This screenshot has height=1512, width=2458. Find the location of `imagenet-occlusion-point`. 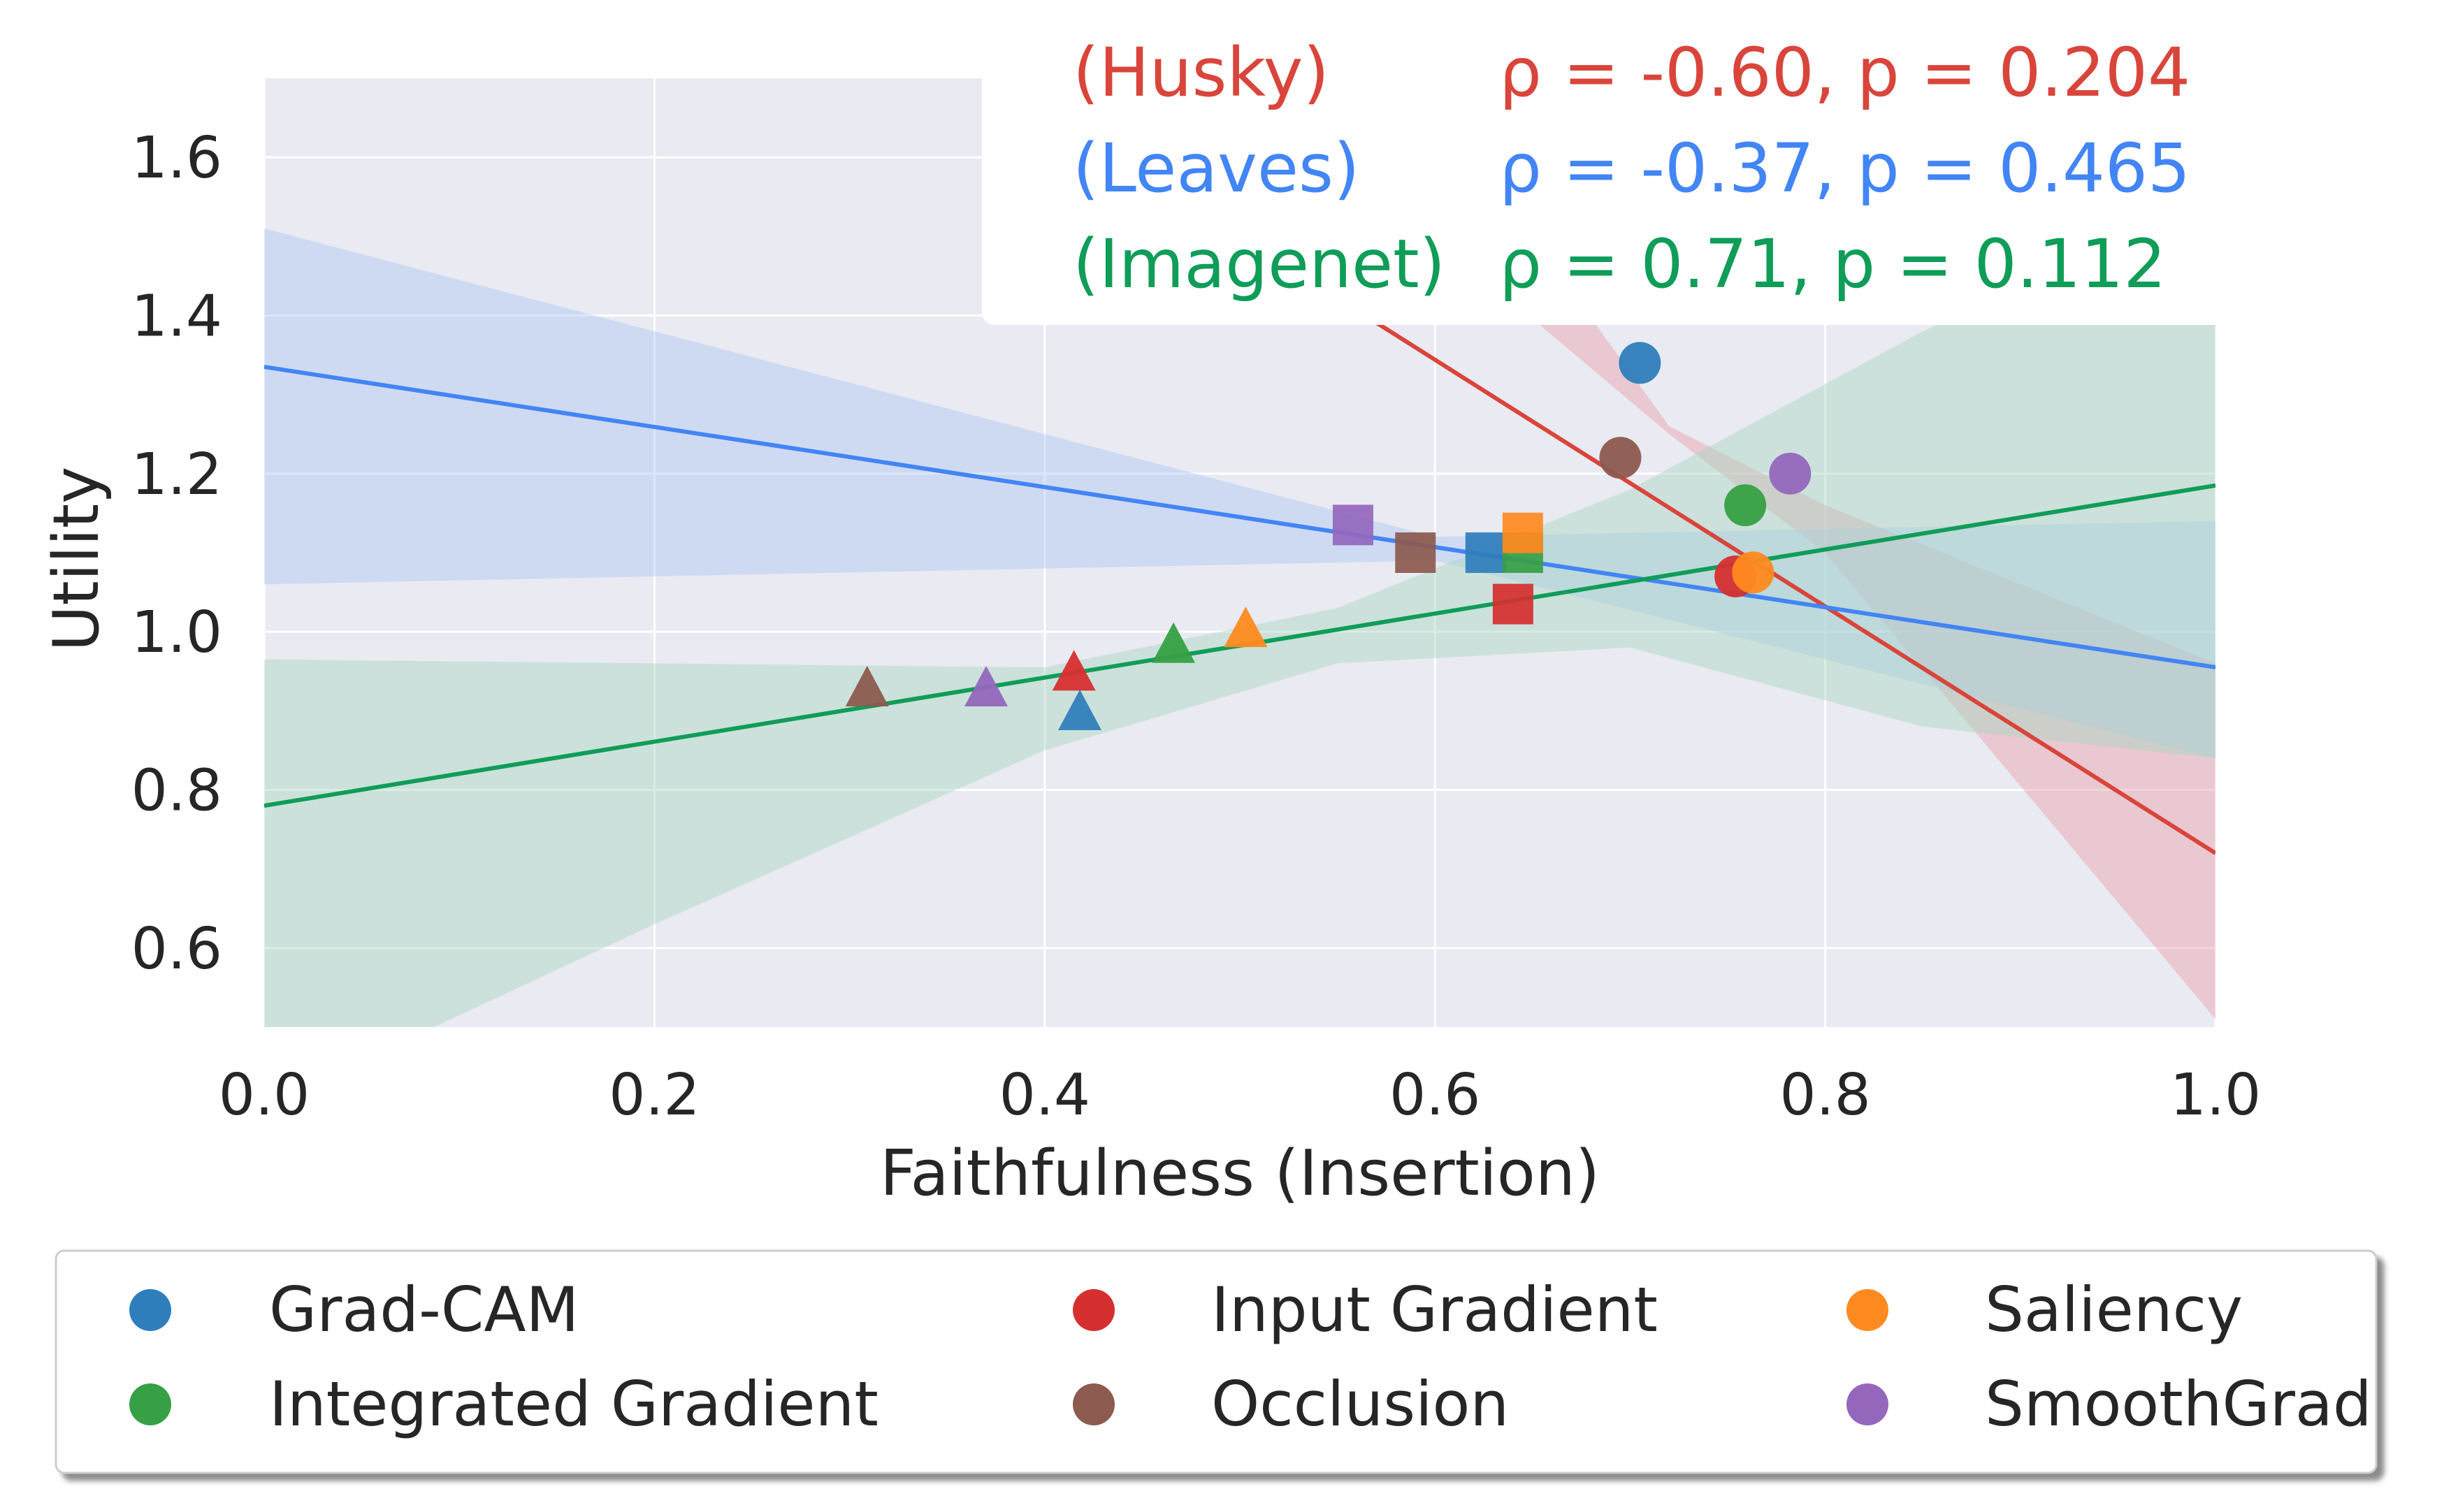

imagenet-occlusion-point is located at coordinates (867, 686).